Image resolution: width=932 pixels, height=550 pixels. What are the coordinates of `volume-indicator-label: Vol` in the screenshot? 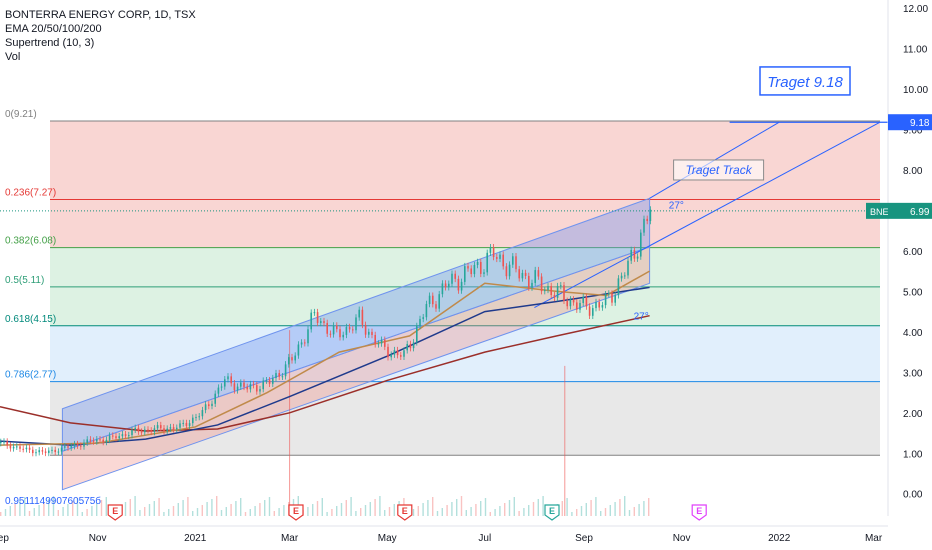 It's located at (13, 57).